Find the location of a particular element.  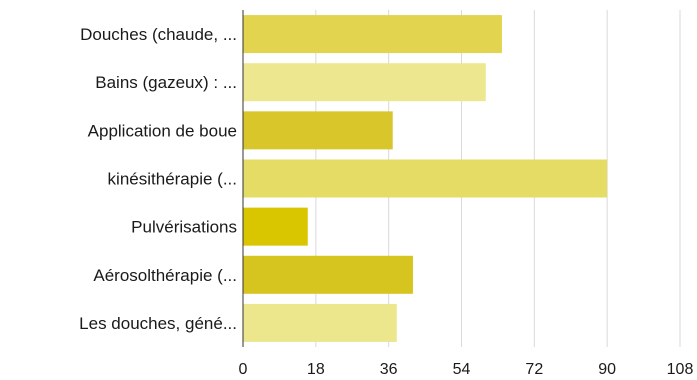

category-label: Application de boue is located at coordinates (162, 130).